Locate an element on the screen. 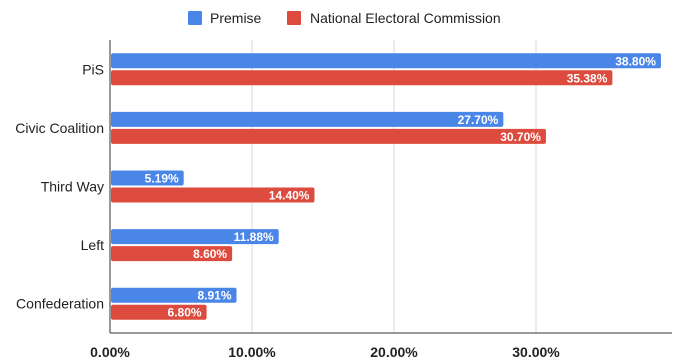 This screenshot has height=362, width=678. bar-pis-national-electoral-commission is located at coordinates (362, 78).